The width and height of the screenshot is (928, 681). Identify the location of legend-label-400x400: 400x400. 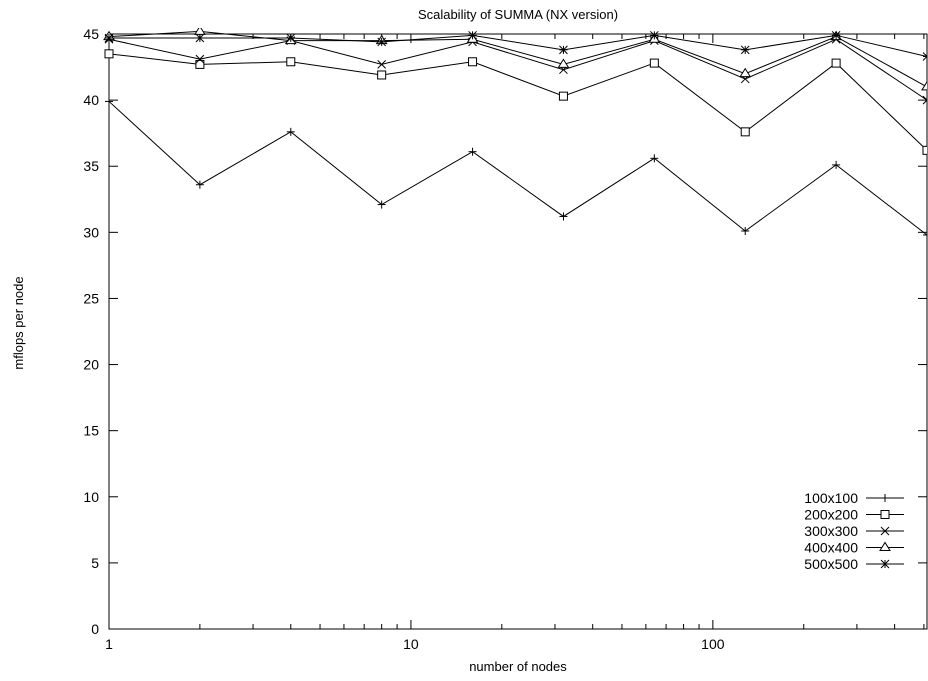
(831, 548).